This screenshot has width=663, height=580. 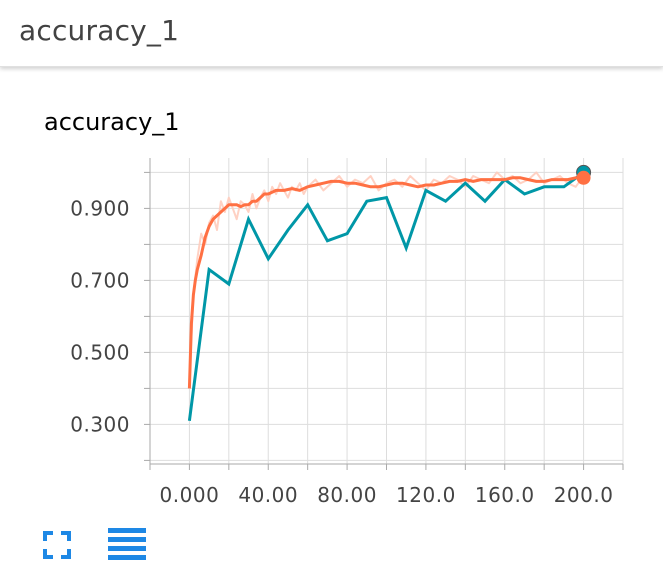 I want to click on y-tick-label: 0.900, so click(x=100, y=208).